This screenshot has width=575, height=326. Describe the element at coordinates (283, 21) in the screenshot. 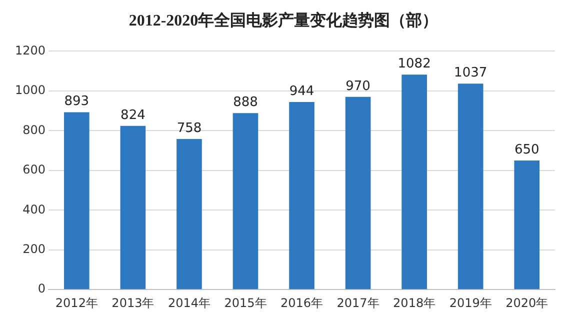

I see `chart-title: 2012-2020年全国电影产量变化趋势图（部）` at that location.